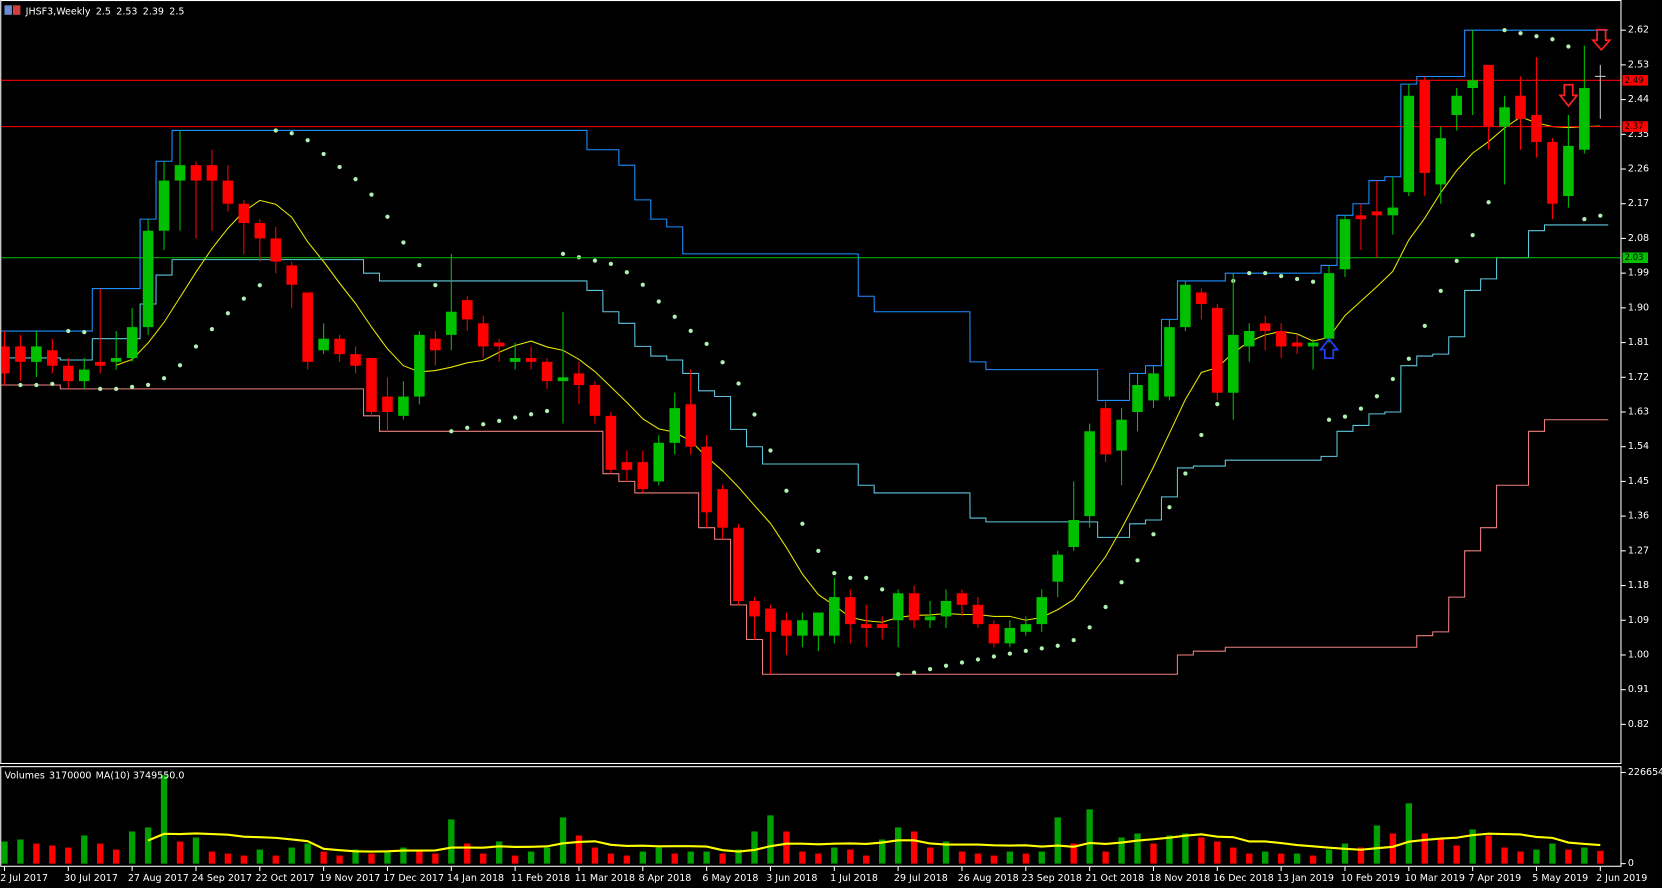 The image size is (1662, 888). Describe the element at coordinates (921, 878) in the screenshot. I see `x-tick-label: 29 Jul 2018` at that location.